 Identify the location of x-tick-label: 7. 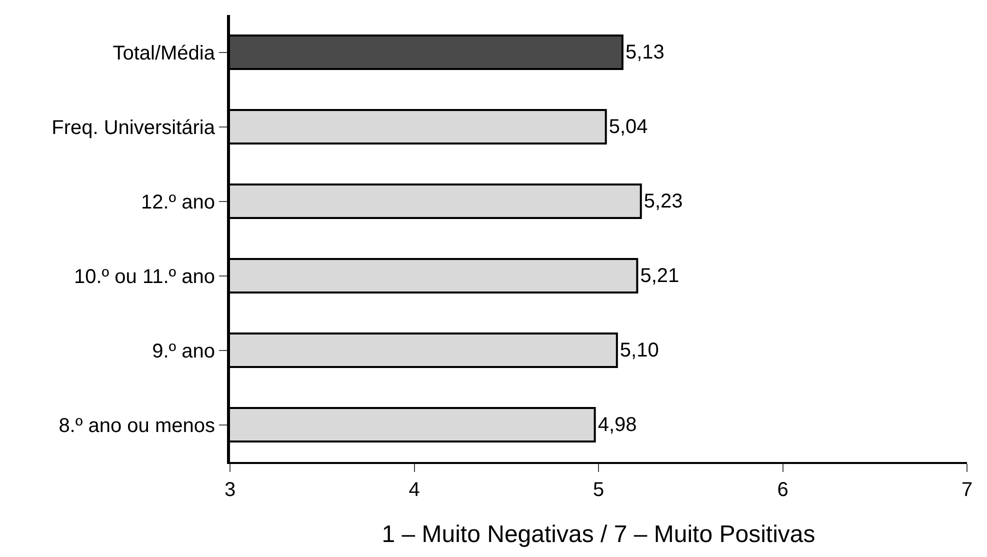
(967, 490).